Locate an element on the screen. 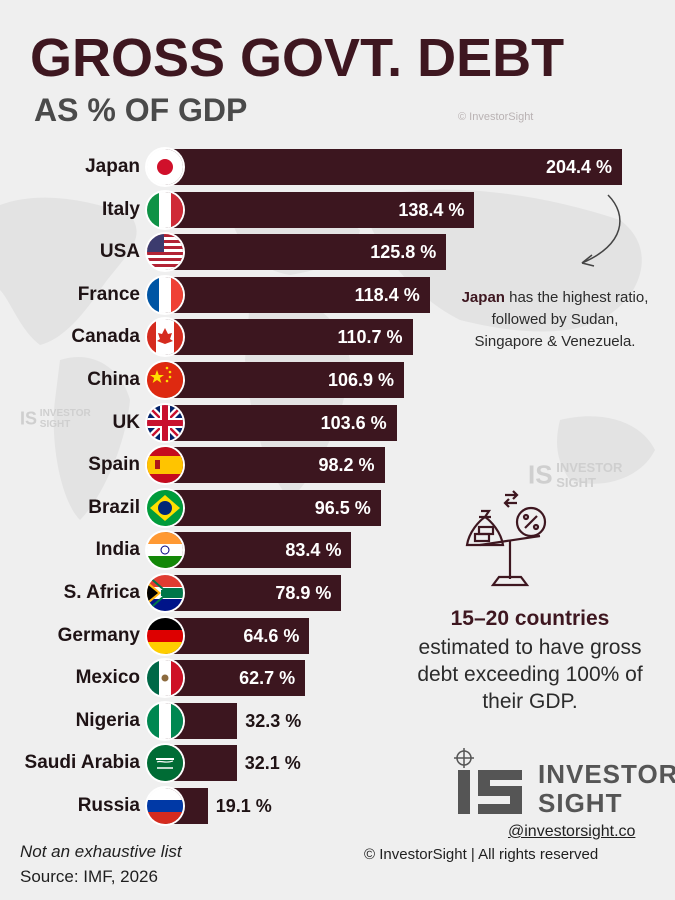  value-label: 118.4 % is located at coordinates (387, 294).